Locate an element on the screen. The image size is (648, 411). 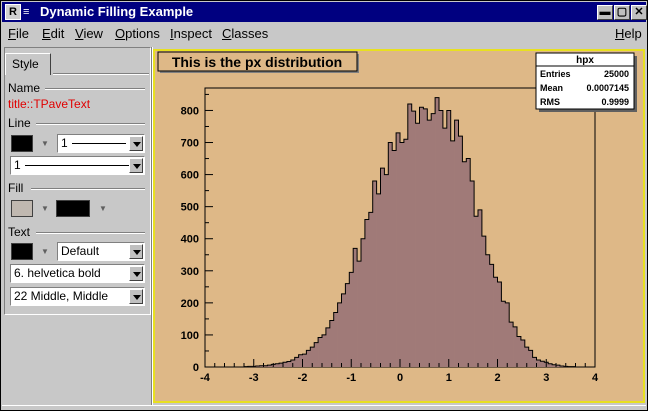
close-icon: ✕ is located at coordinates (639, 12).